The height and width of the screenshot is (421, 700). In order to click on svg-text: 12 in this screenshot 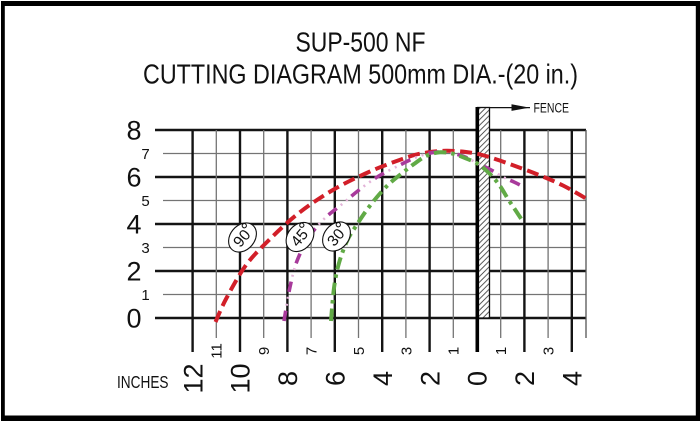, I will do `click(193, 378)`.